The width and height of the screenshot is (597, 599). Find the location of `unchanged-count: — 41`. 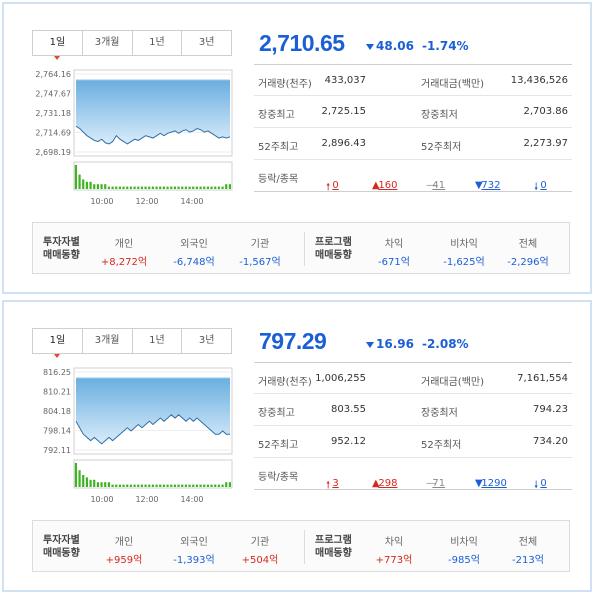

unchanged-count: — 41 is located at coordinates (435, 180).